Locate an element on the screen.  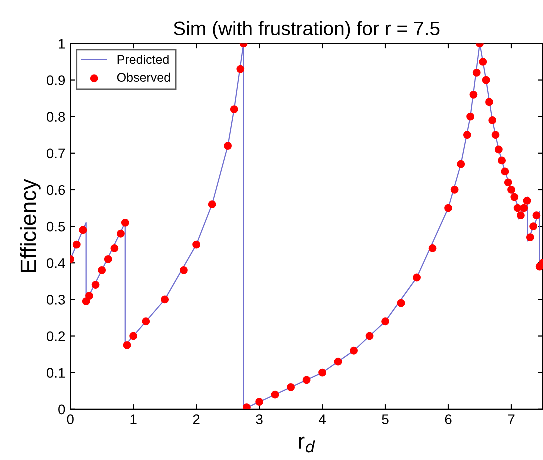
x-tick-label: 7 is located at coordinates (511, 419).